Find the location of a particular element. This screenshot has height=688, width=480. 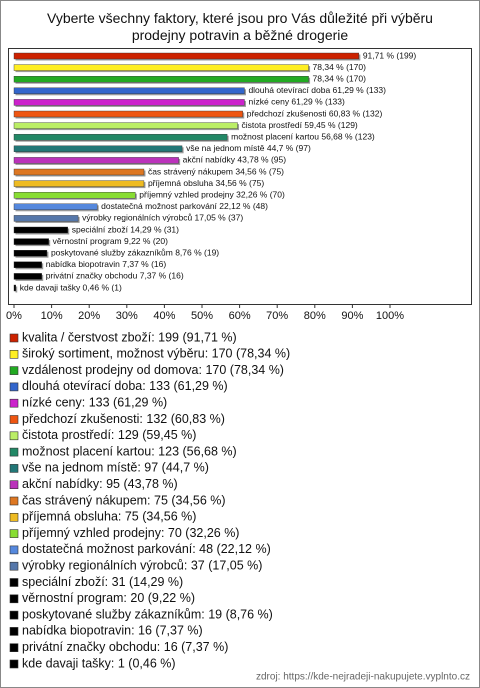

legend-label: čas strávený nákupem: 75 (34,56 %) is located at coordinates (124, 500).